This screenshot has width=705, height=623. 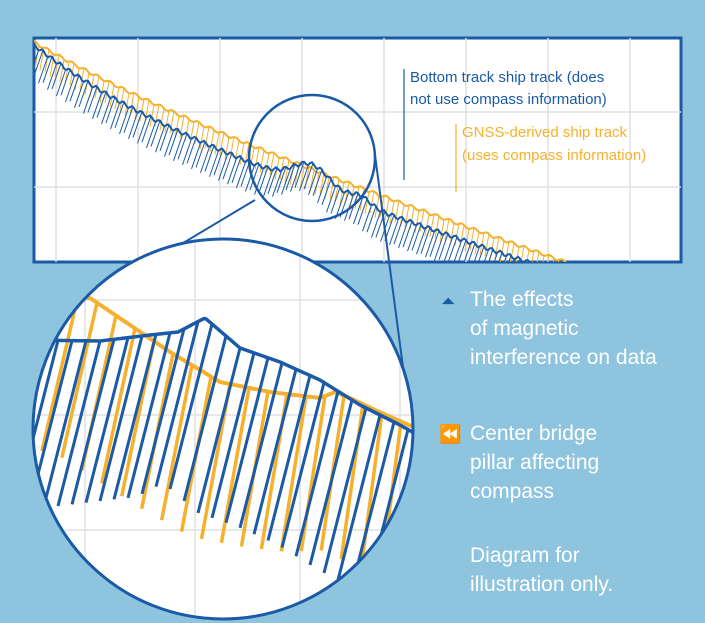 What do you see at coordinates (563, 357) in the screenshot?
I see `effects-line-3: interference on data` at bounding box center [563, 357].